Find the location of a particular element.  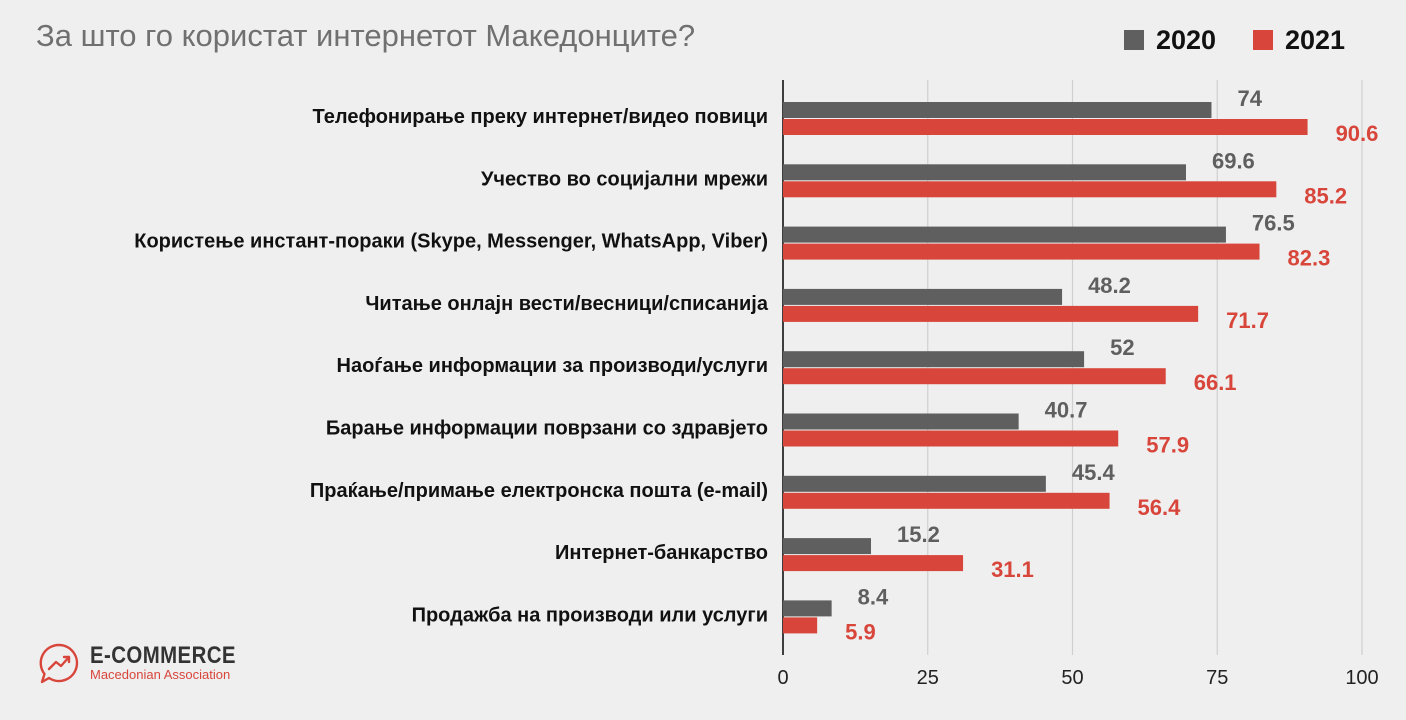

category-label-8: Интернет-банкарство is located at coordinates (661, 553).